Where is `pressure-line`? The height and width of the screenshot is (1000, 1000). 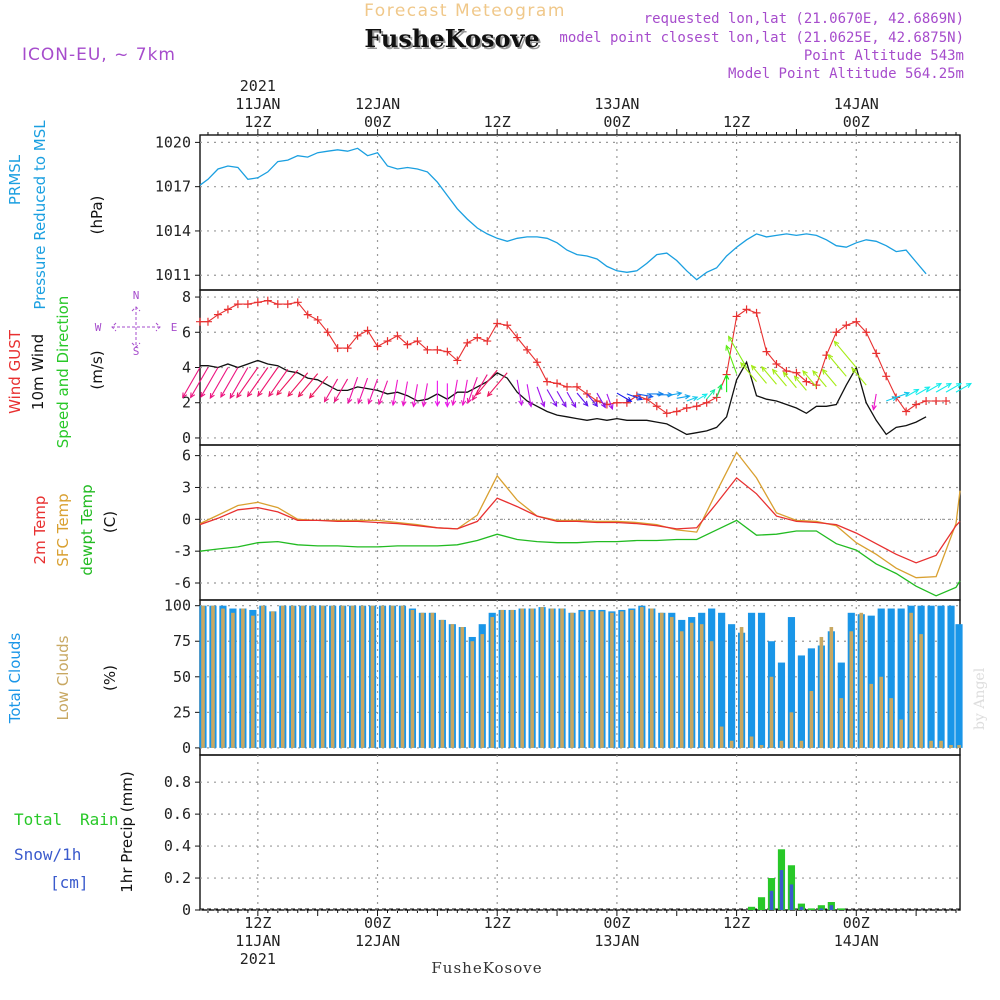 pressure-line is located at coordinates (563, 214).